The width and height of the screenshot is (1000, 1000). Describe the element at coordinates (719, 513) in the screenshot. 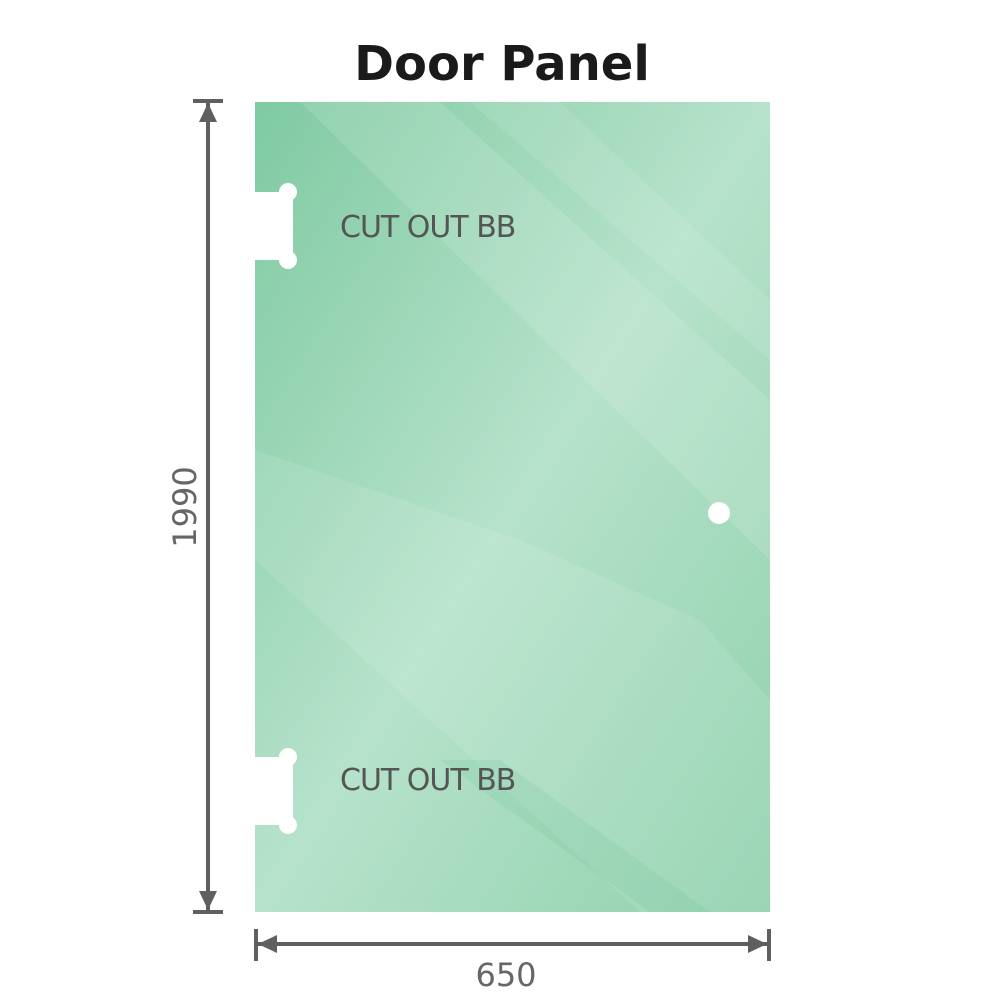

I see `handle-hole` at that location.